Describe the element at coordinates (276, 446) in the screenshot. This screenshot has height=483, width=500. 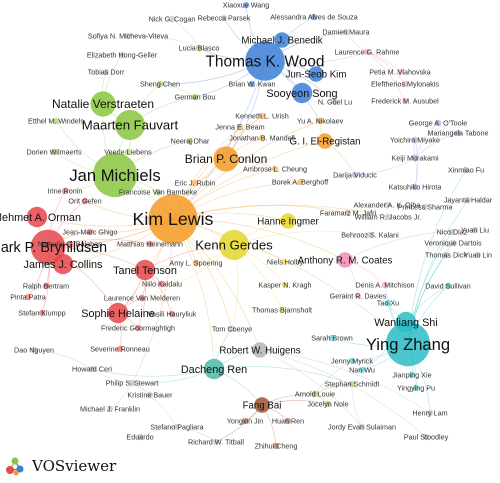
I see `node-zhihui-cheng` at that location.